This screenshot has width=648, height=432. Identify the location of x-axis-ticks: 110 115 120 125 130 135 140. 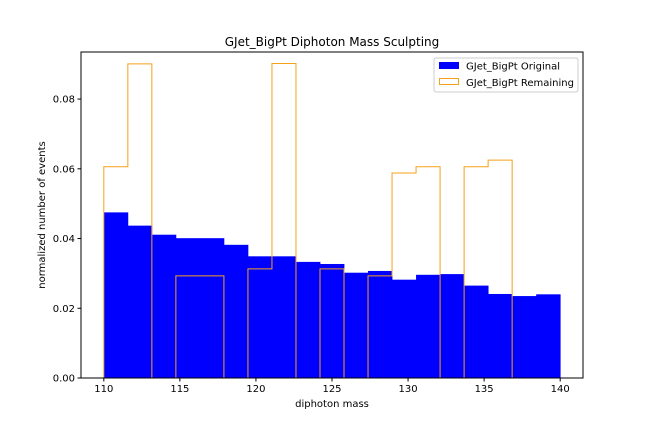
(332, 386).